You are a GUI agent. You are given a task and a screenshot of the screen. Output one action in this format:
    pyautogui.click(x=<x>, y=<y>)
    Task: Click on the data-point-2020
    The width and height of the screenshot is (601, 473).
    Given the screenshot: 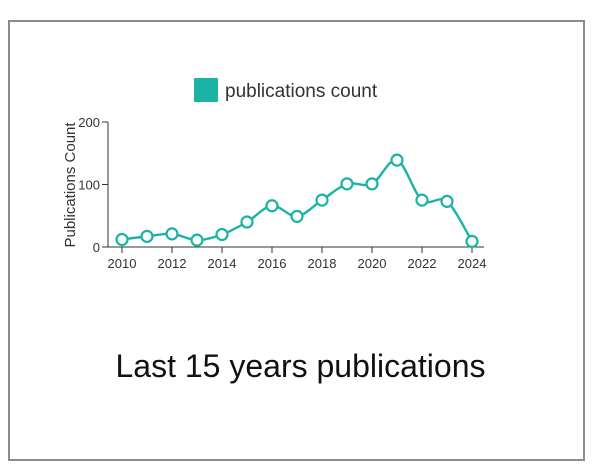 What is the action you would take?
    pyautogui.click(x=372, y=184)
    